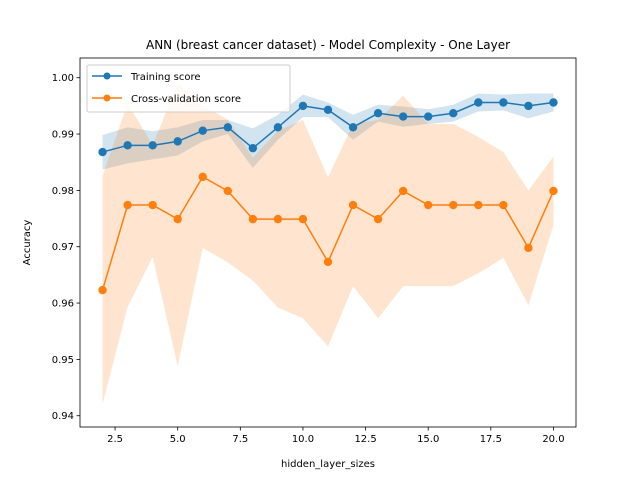 Image resolution: width=640 pixels, height=480 pixels. I want to click on x-tick-label: 10.0, so click(303, 439).